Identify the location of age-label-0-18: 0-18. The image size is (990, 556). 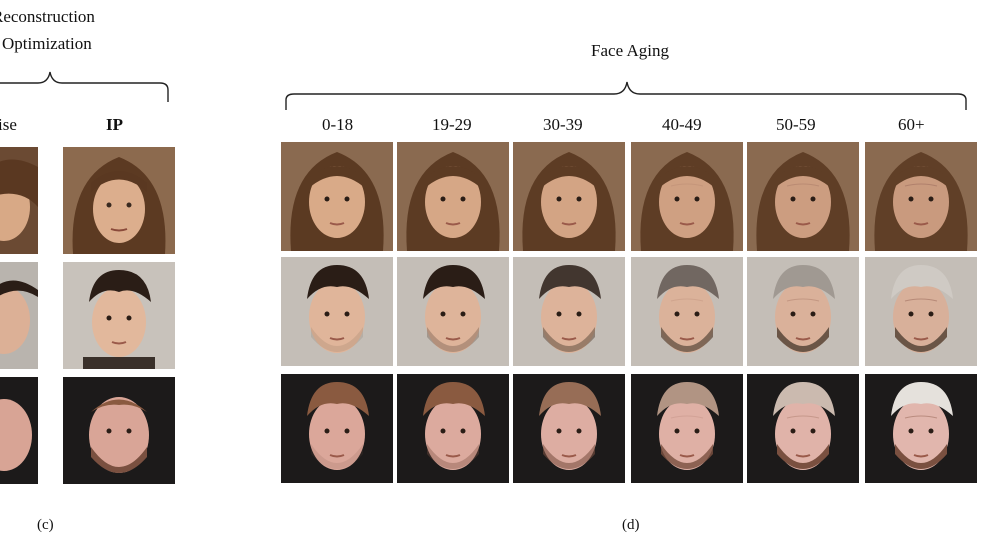
(338, 124).